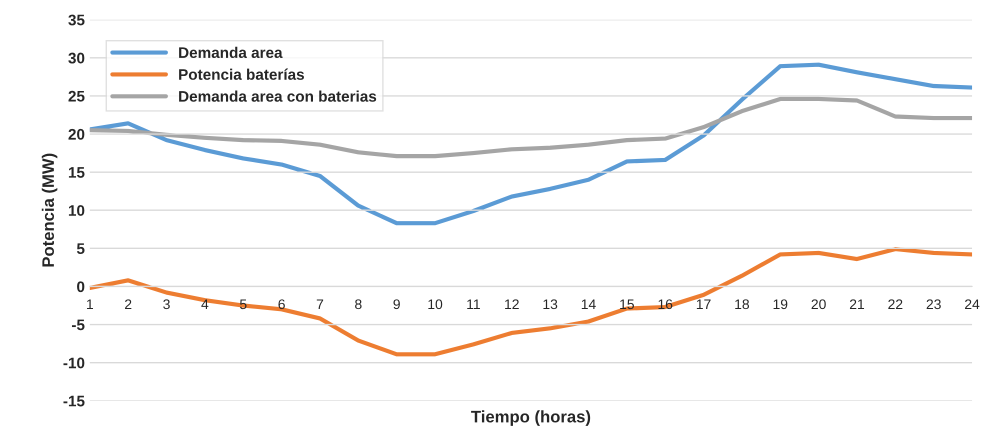  What do you see at coordinates (972, 304) in the screenshot?
I see `x-tick-label: 24` at bounding box center [972, 304].